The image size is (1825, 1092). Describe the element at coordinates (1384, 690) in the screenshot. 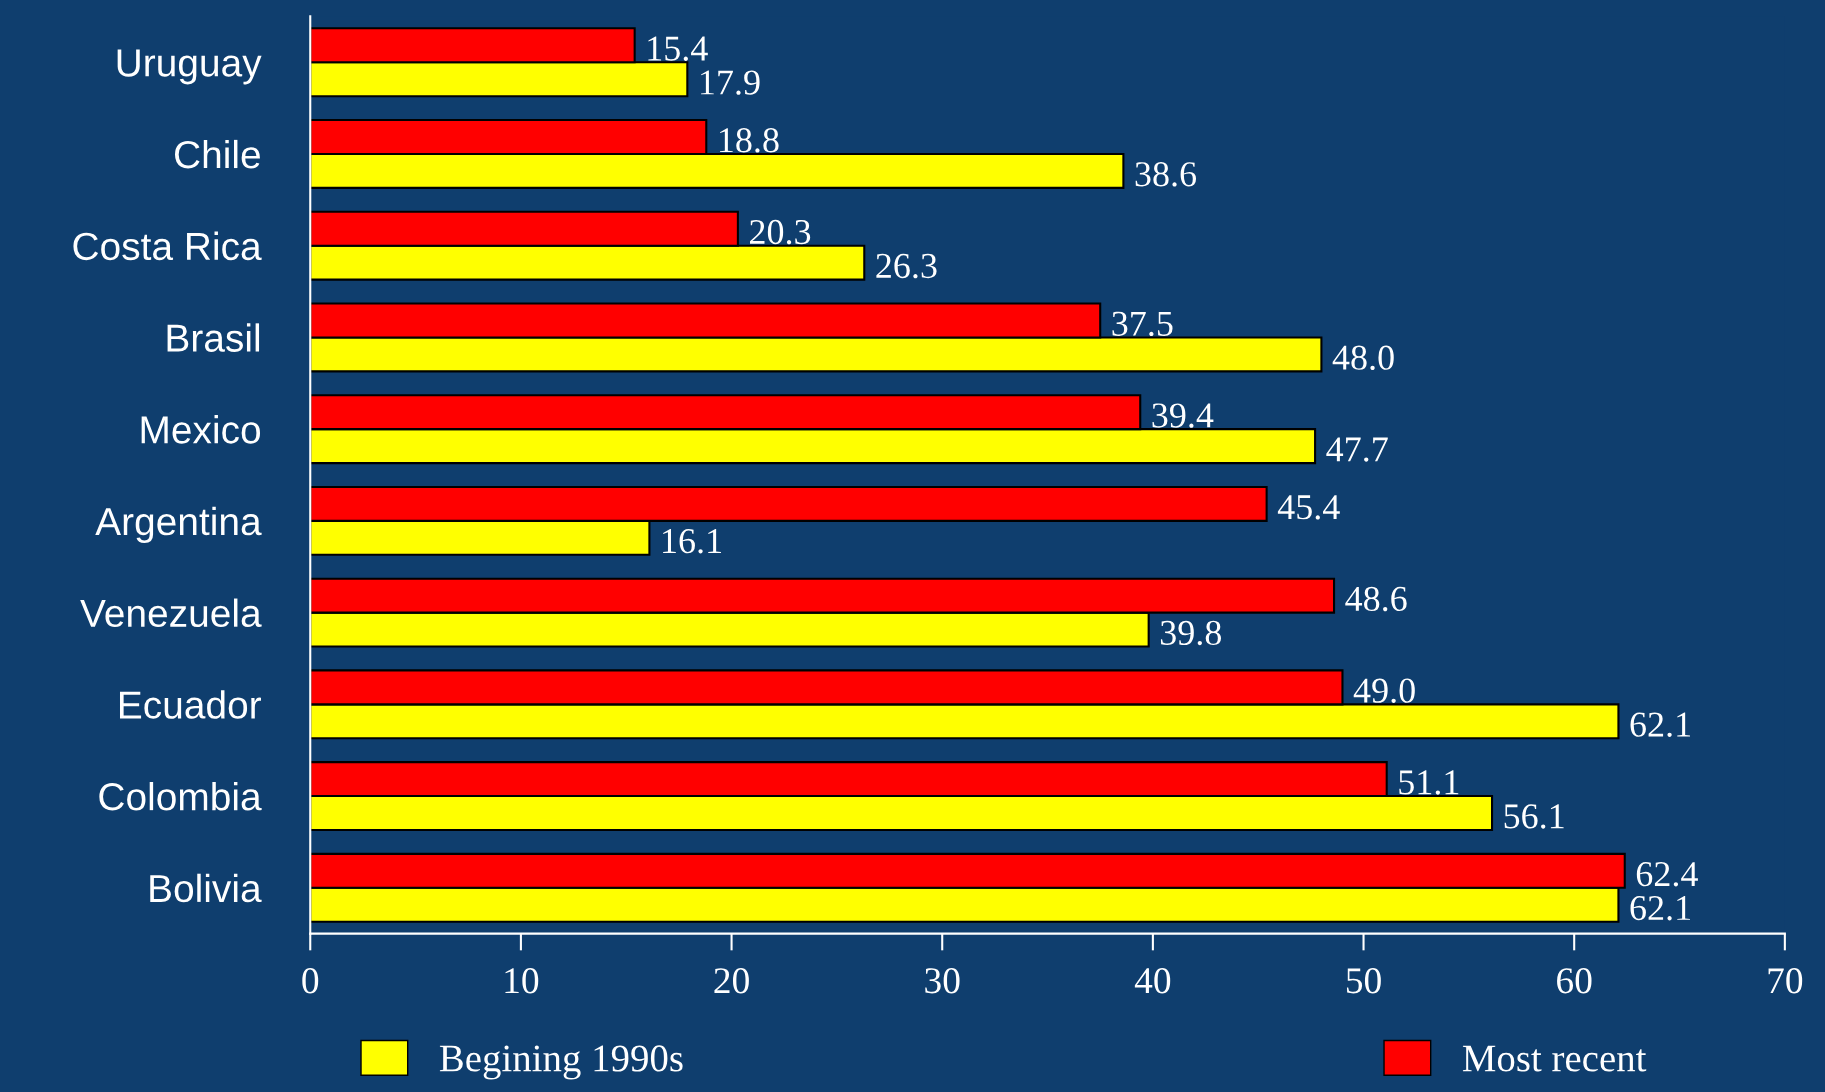

I see `data-label: 49.0` at that location.